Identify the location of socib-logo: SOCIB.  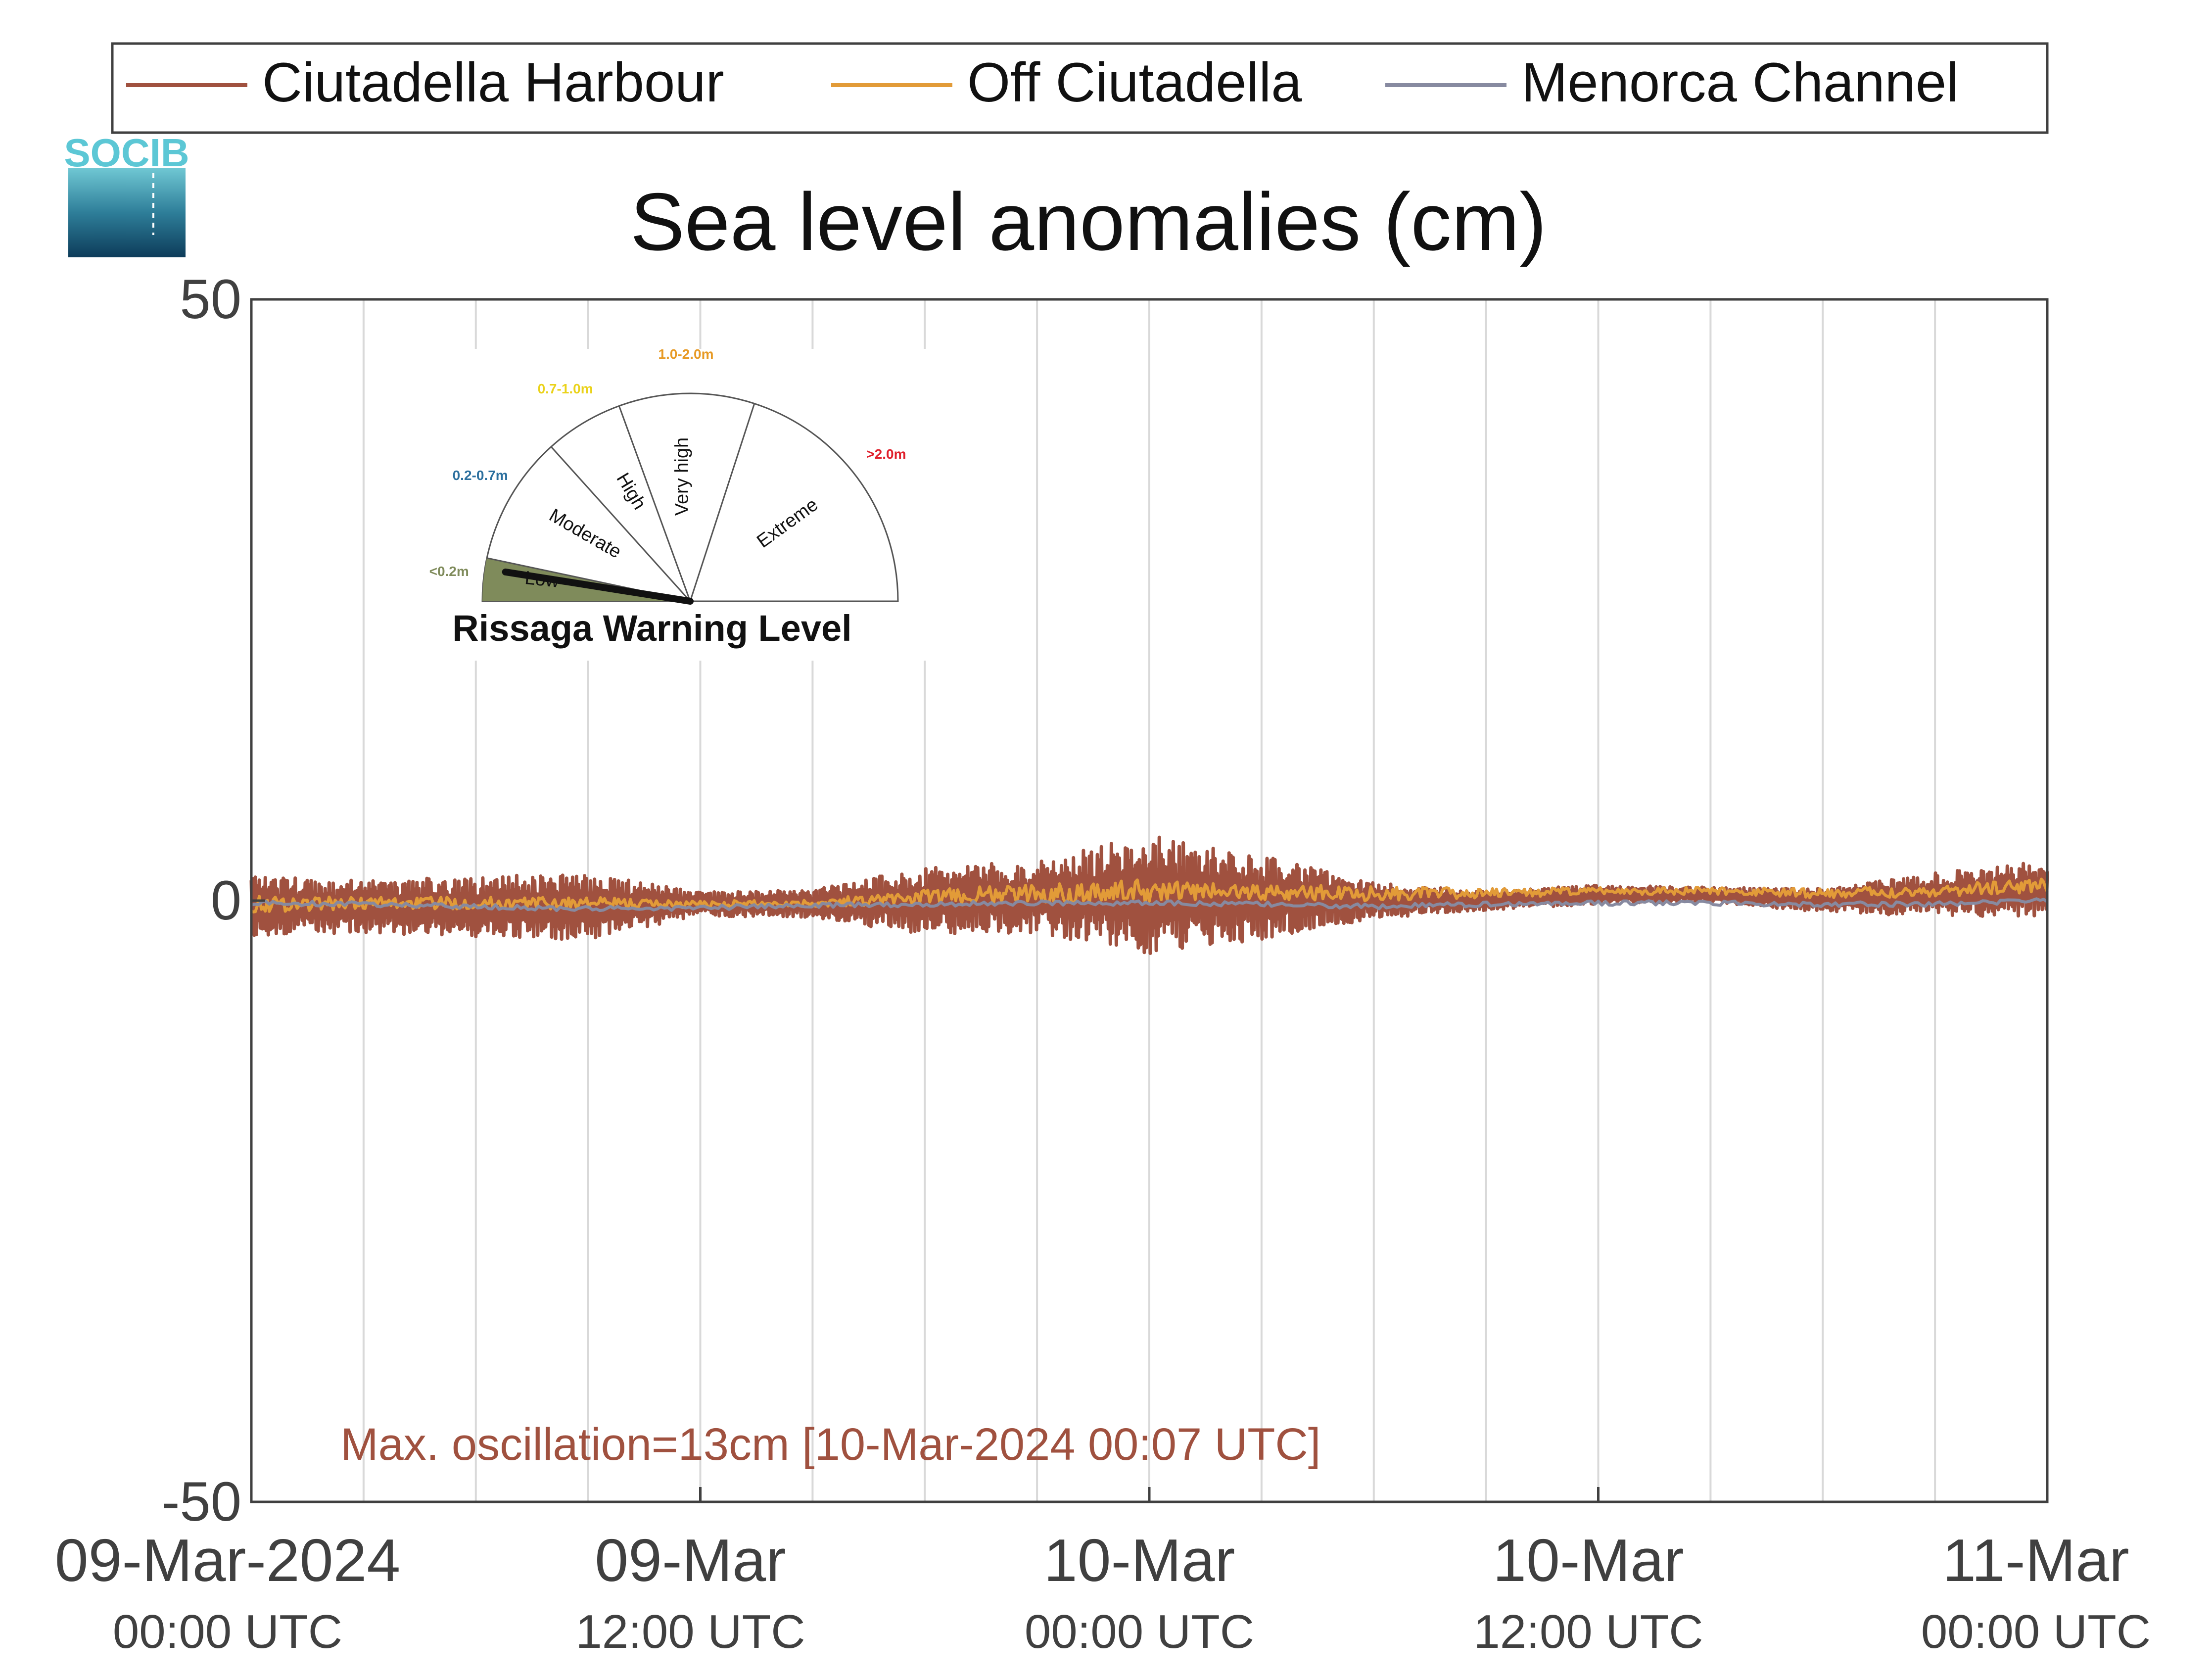
(126, 194).